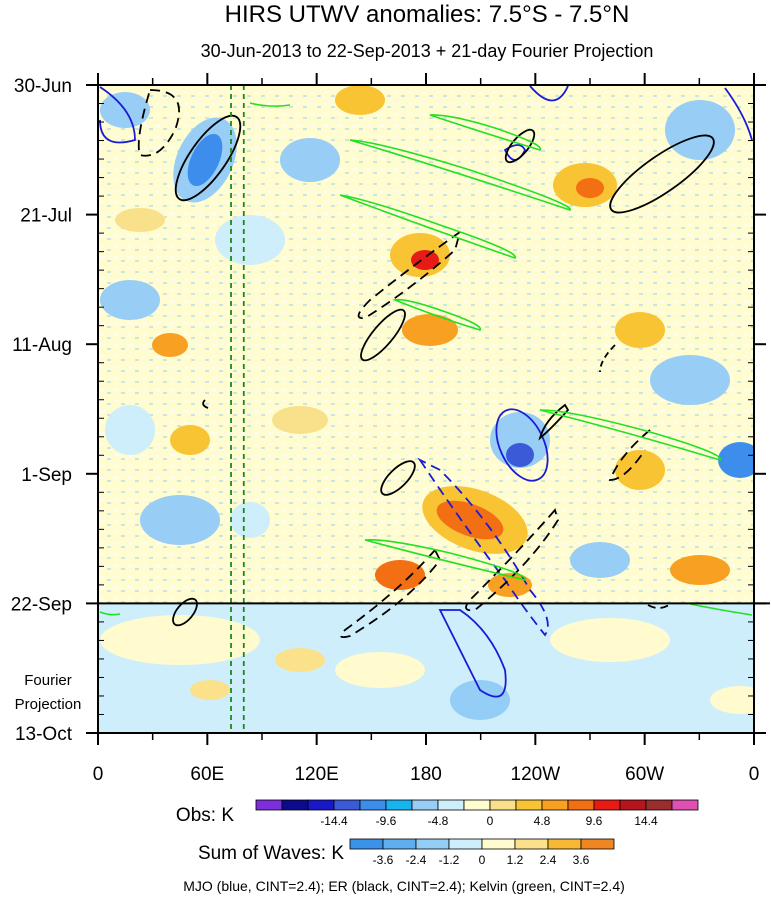 The height and width of the screenshot is (899, 771). Describe the element at coordinates (438, 821) in the screenshot. I see `obs-colorbar-label: -4.8` at that location.